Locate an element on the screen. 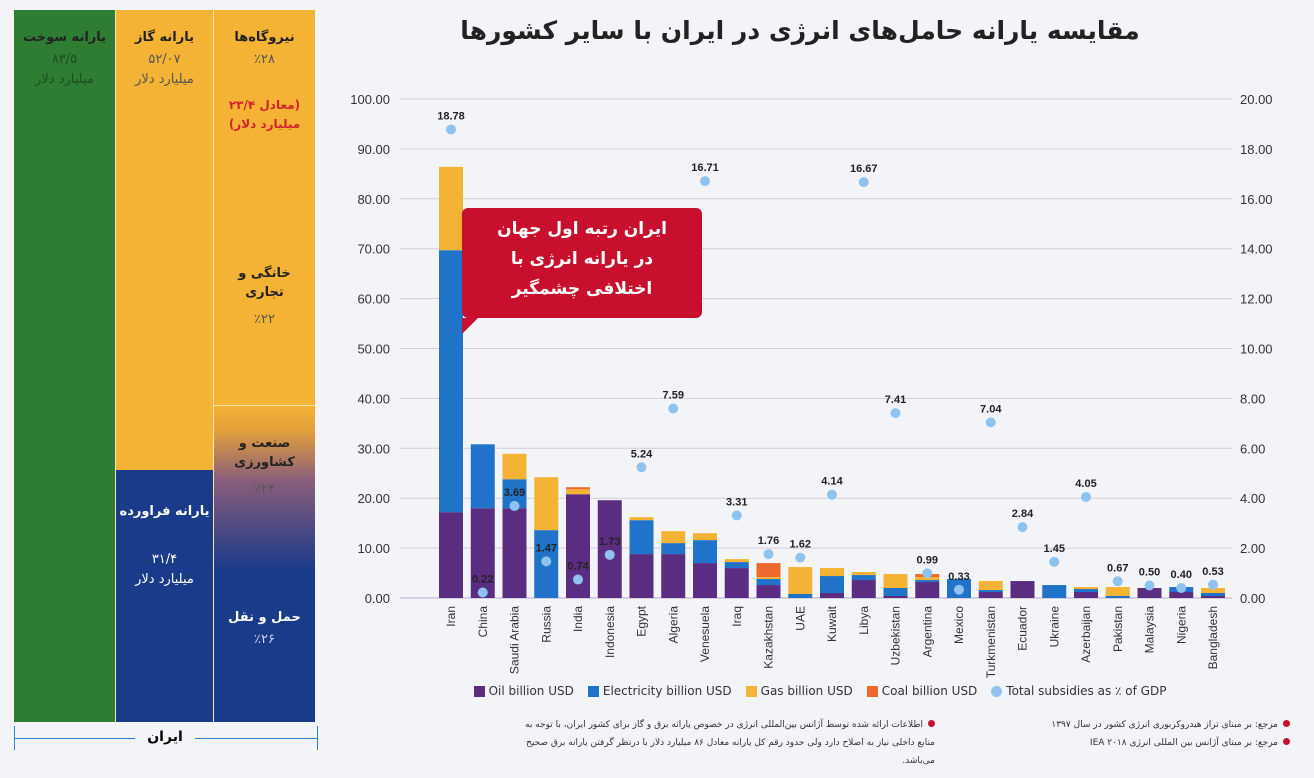 Image resolution: width=1314 pixels, height=778 pixels. x-tick-label: India is located at coordinates (578, 619).